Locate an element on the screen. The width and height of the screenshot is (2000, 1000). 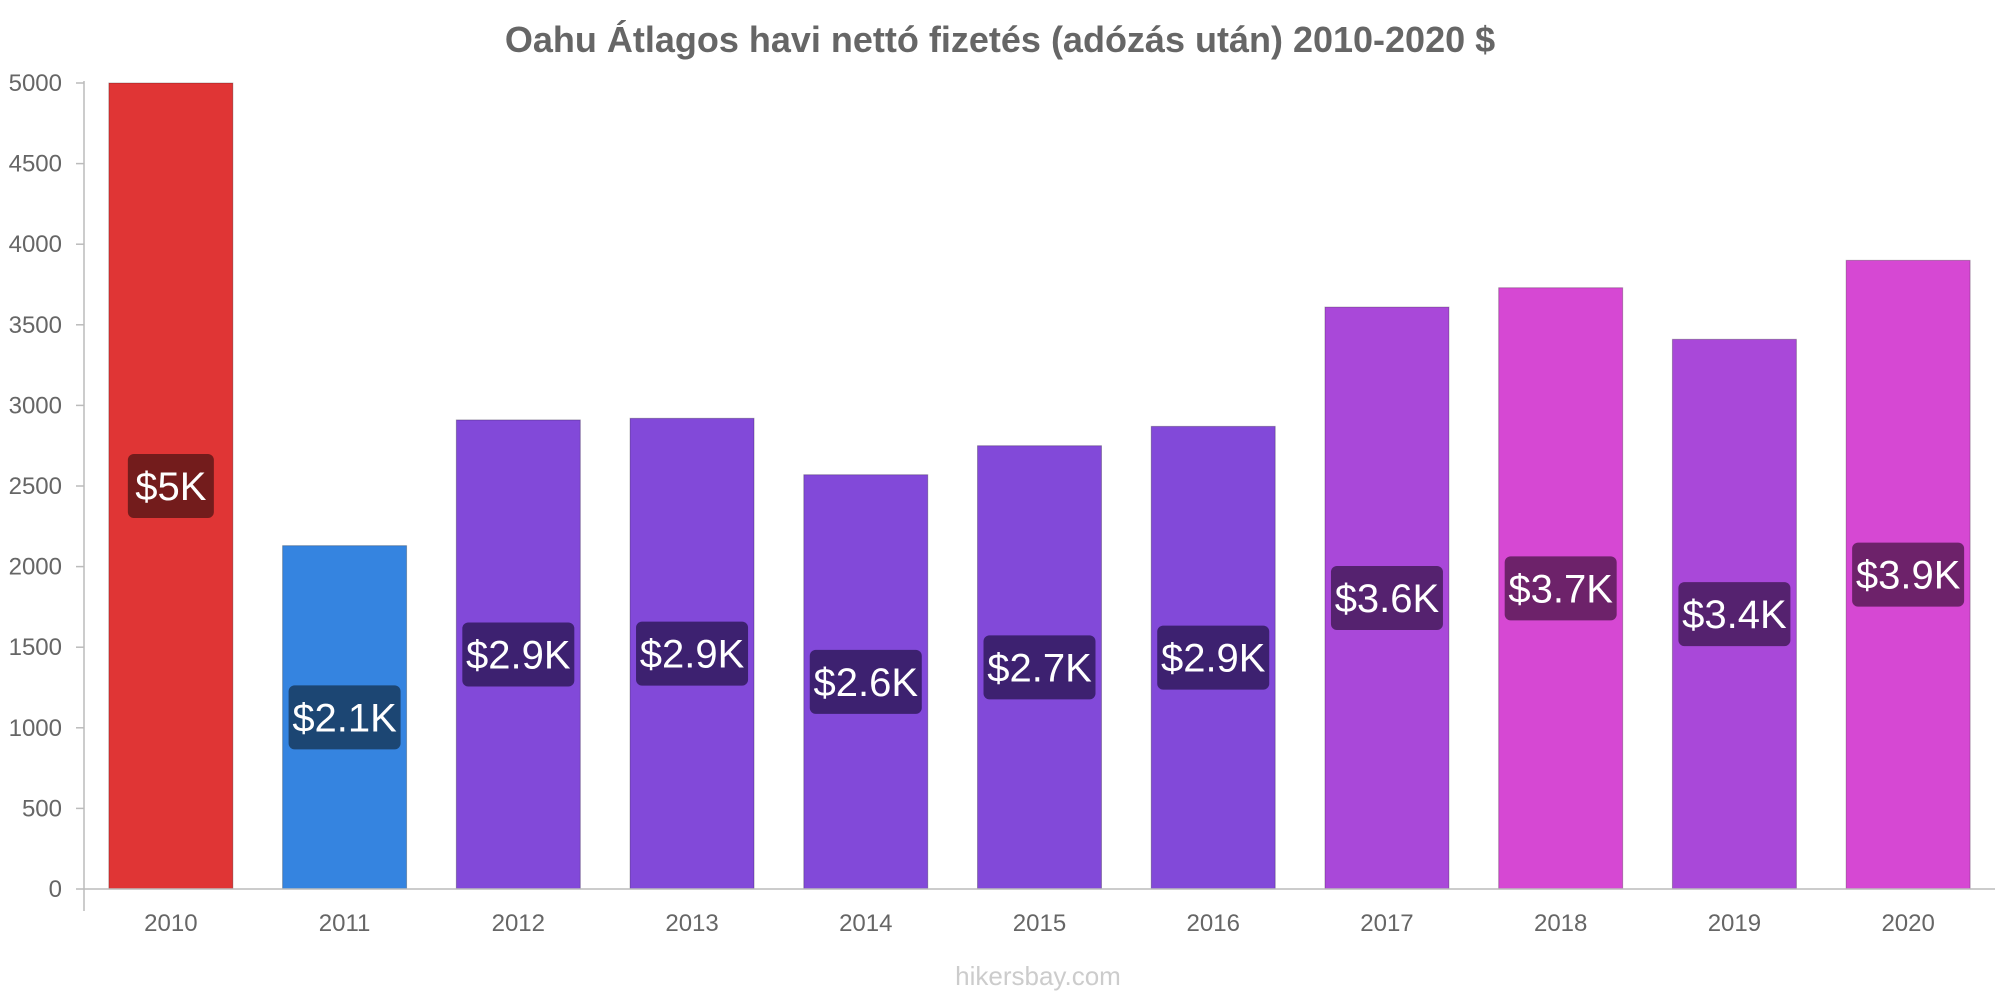
y-tick-label: 3000 is located at coordinates (35, 405).